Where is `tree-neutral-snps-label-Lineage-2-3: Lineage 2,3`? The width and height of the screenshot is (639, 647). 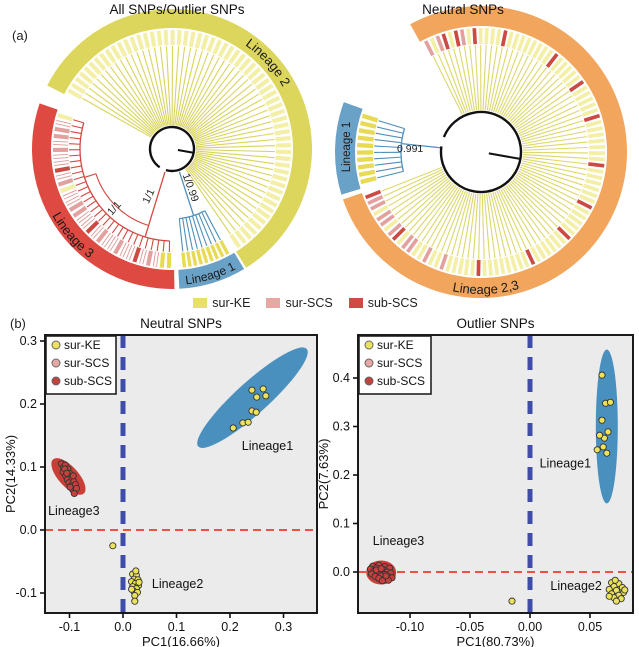 tree-neutral-snps-label-Lineage-2-3: Lineage 2,3 is located at coordinates (486, 287).